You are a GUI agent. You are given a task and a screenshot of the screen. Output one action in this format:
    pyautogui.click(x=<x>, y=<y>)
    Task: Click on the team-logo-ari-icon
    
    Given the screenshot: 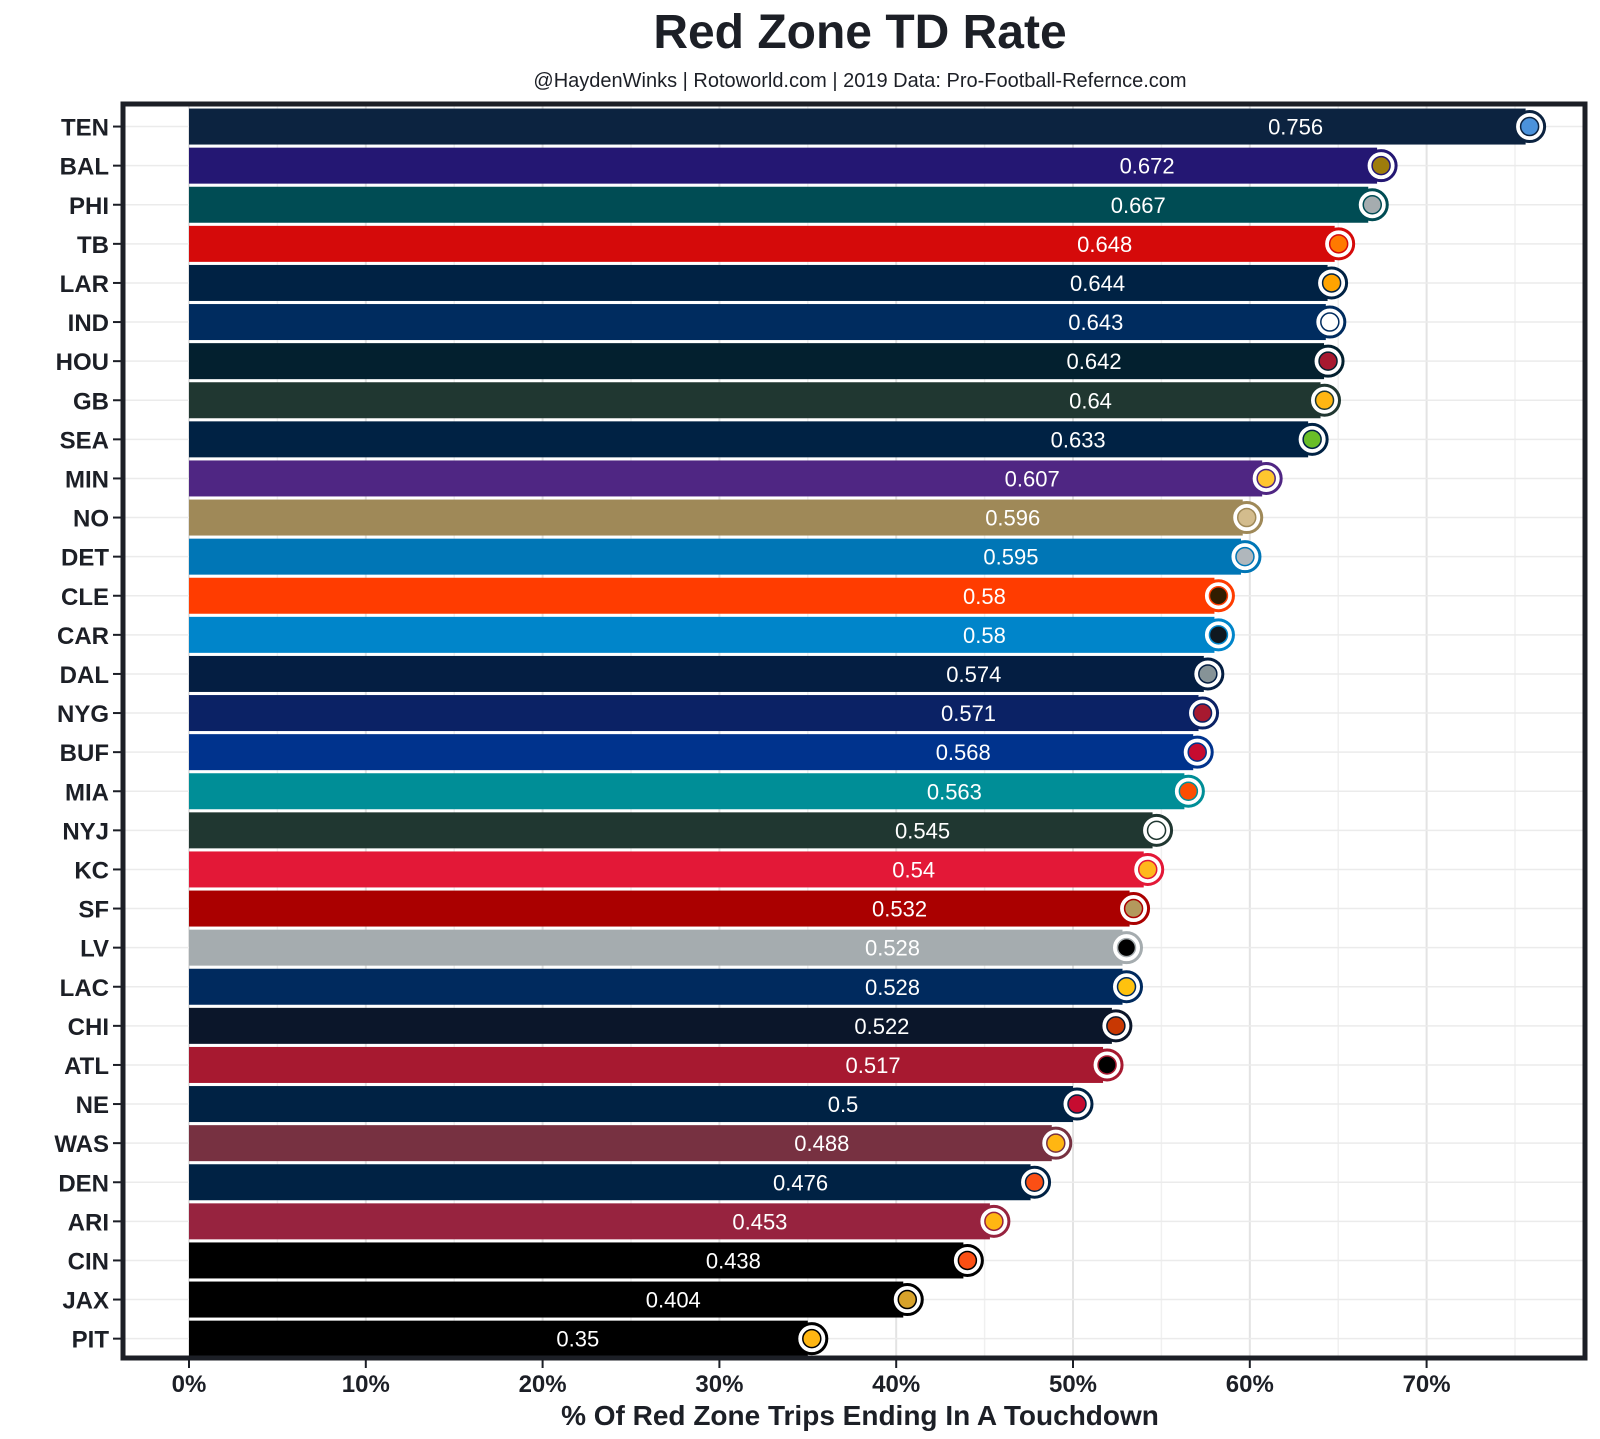 What is the action you would take?
    pyautogui.click(x=994, y=1221)
    